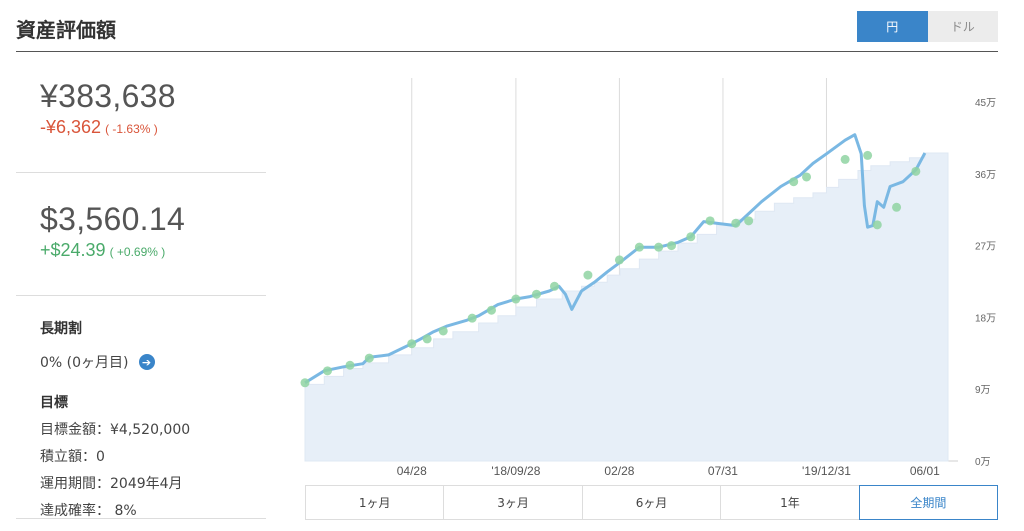 The width and height of the screenshot is (1024, 531). What do you see at coordinates (985, 175) in the screenshot?
I see `y-tick-label: 36万` at bounding box center [985, 175].